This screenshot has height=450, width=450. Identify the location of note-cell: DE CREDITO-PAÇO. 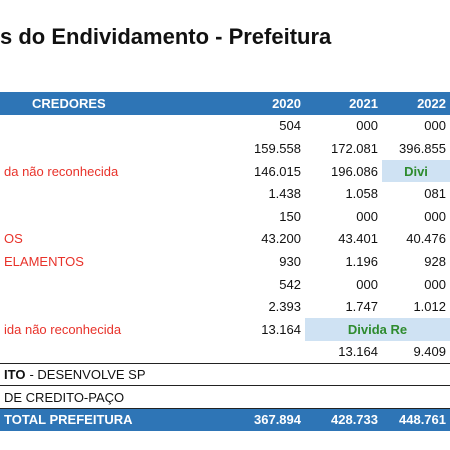
(225, 397).